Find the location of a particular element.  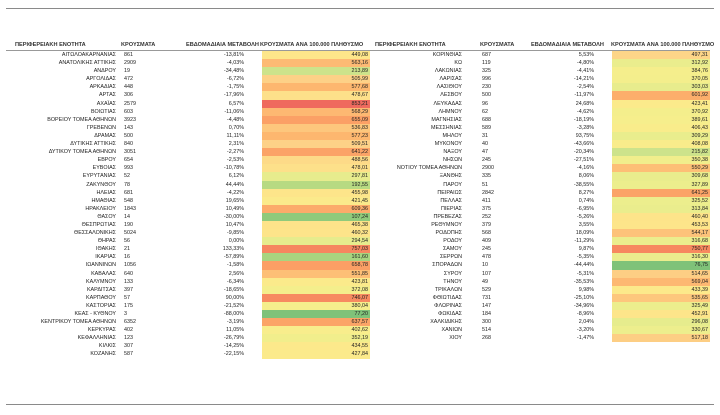

left-weekly-change: -10,78% is located at coordinates (233, 168).